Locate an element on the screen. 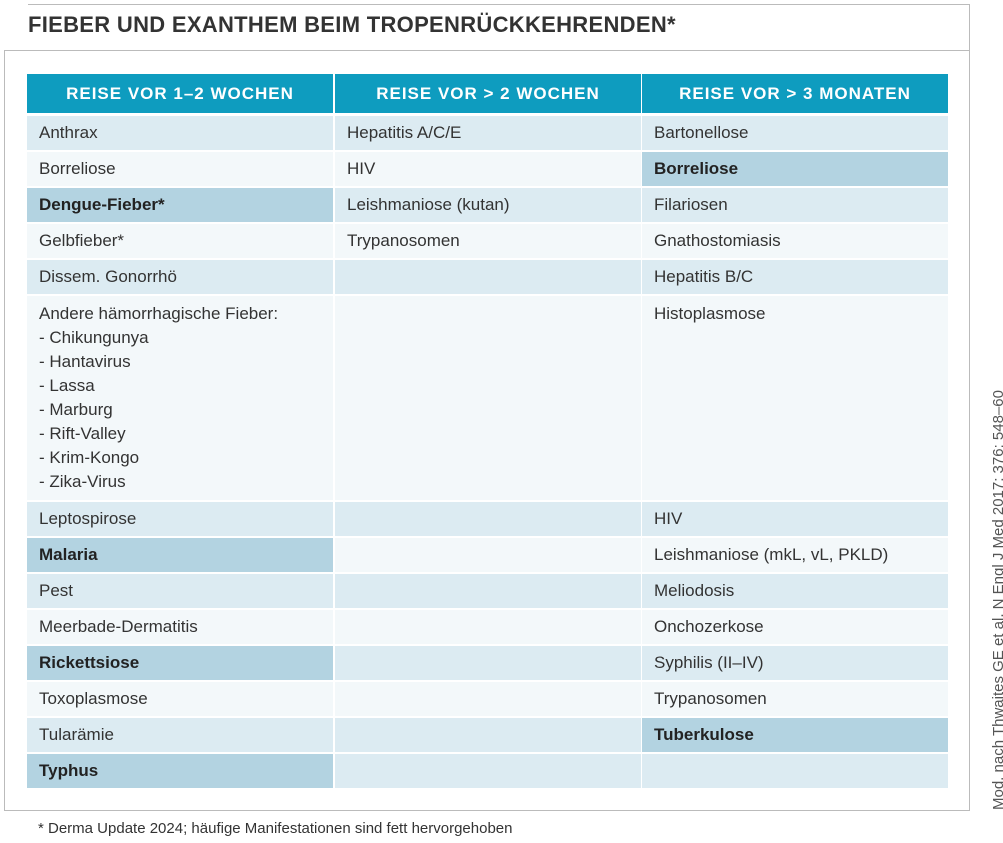 This screenshot has height=843, width=1003. table-cell: Syphilis (II–IV) is located at coordinates (795, 663).